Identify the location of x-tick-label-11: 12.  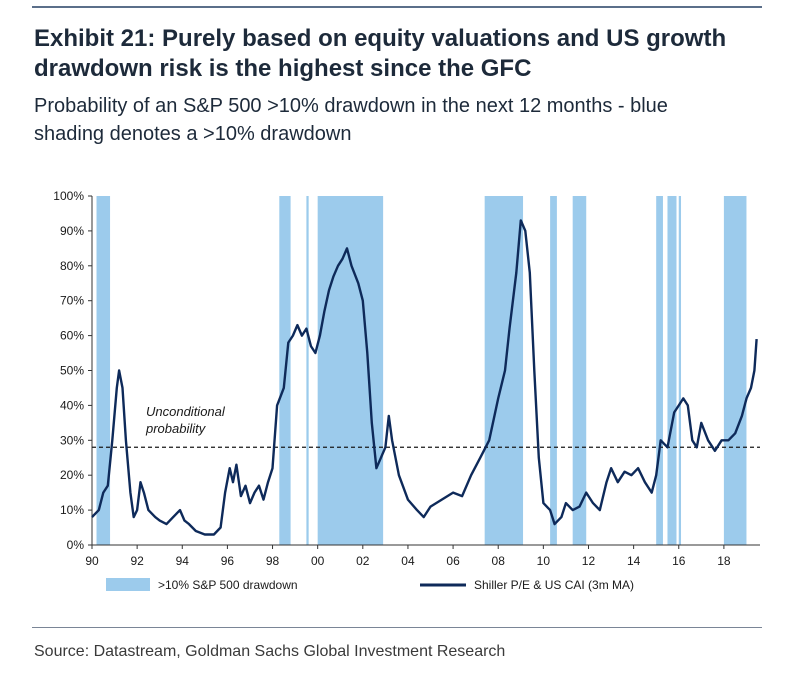
(589, 561).